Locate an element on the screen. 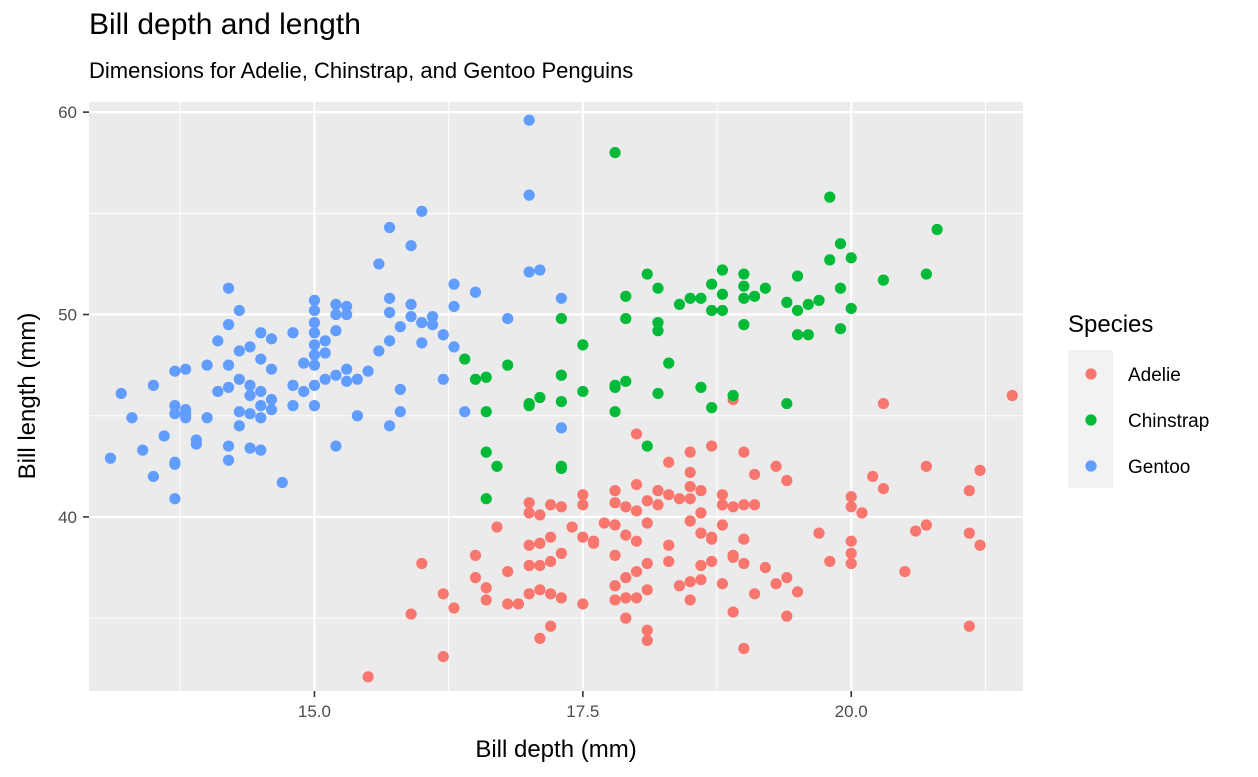 The width and height of the screenshot is (1258, 777). x-tick-label: 17.5 is located at coordinates (582, 711).